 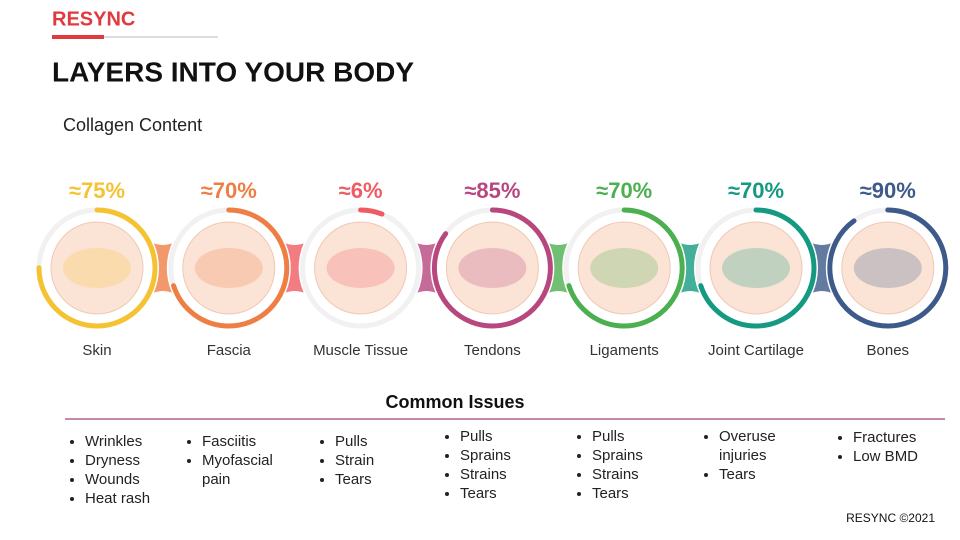 I want to click on layer-name: Muscle Tissue, so click(x=360, y=350).